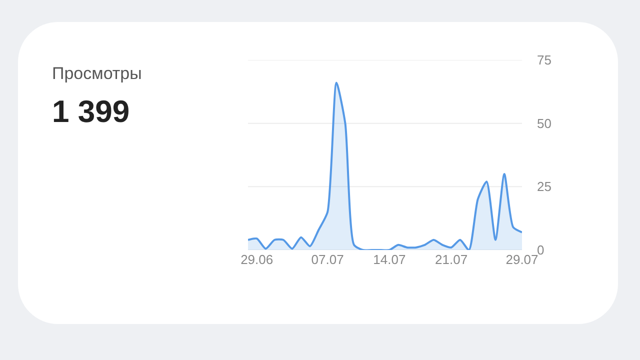 The width and height of the screenshot is (640, 360). I want to click on x-tick-label: 29.07, so click(522, 259).